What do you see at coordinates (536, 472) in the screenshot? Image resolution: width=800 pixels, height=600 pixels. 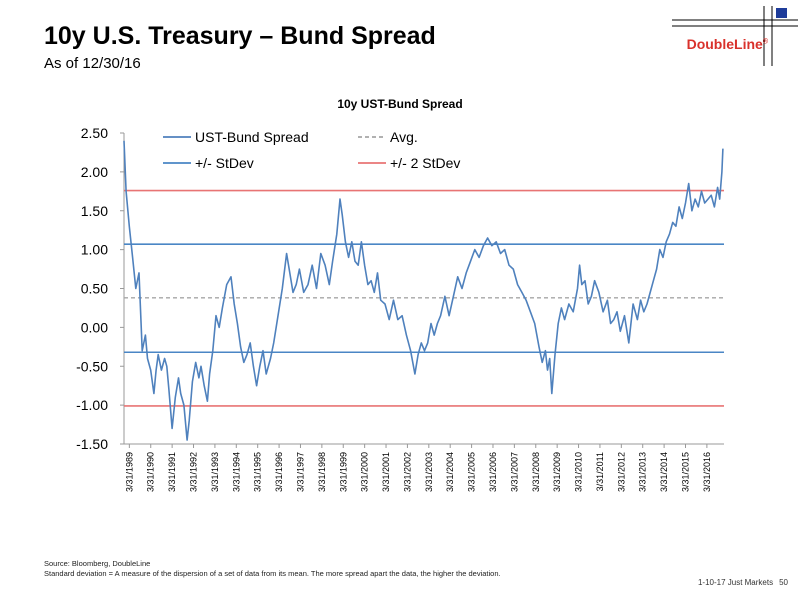 I see `x-tick-label: 3/31/2008` at bounding box center [536, 472].